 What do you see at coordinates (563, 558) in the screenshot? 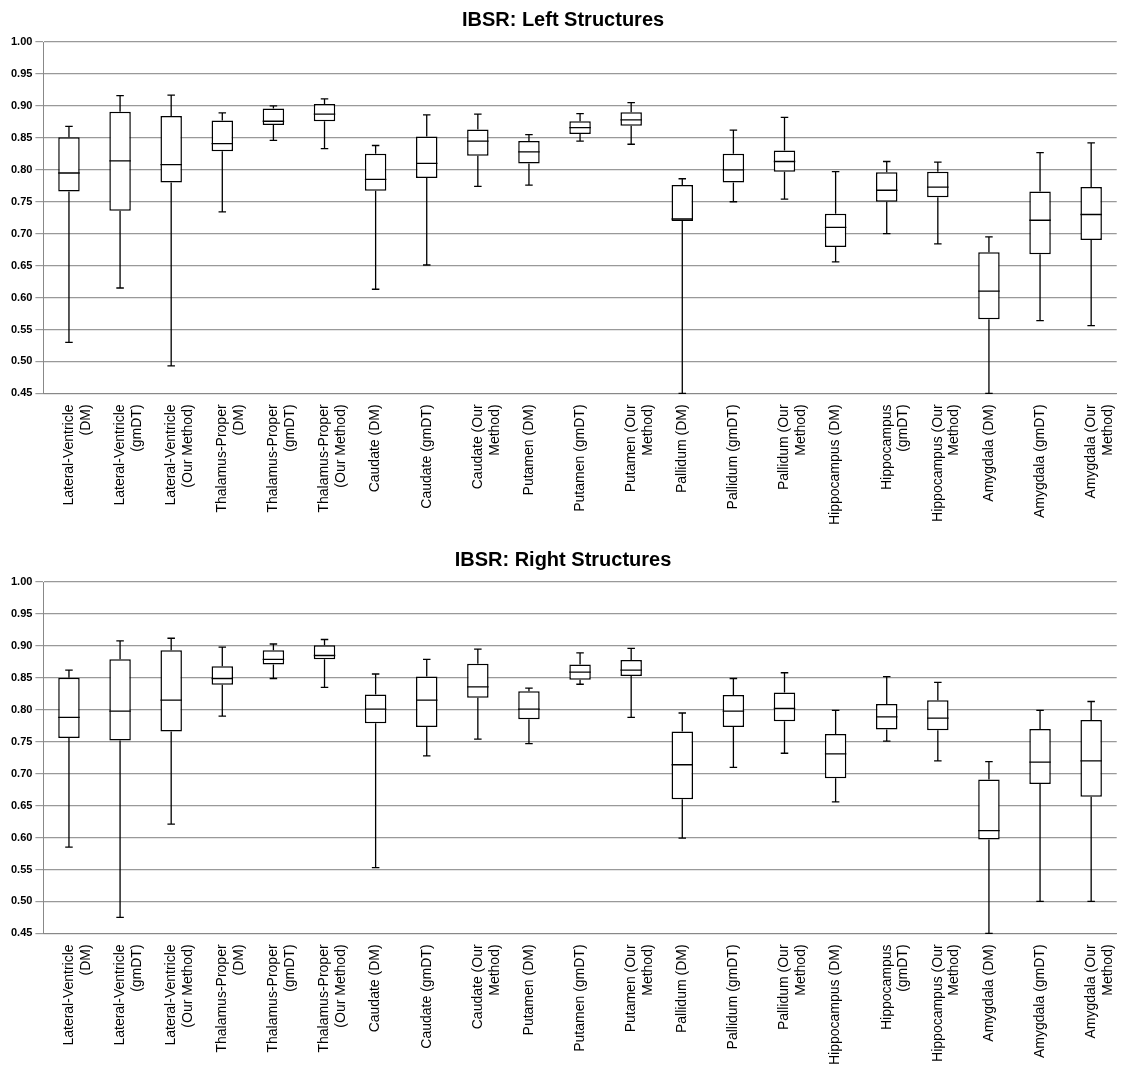
I see `chart-title: IBSR: Right Structures` at bounding box center [563, 558].